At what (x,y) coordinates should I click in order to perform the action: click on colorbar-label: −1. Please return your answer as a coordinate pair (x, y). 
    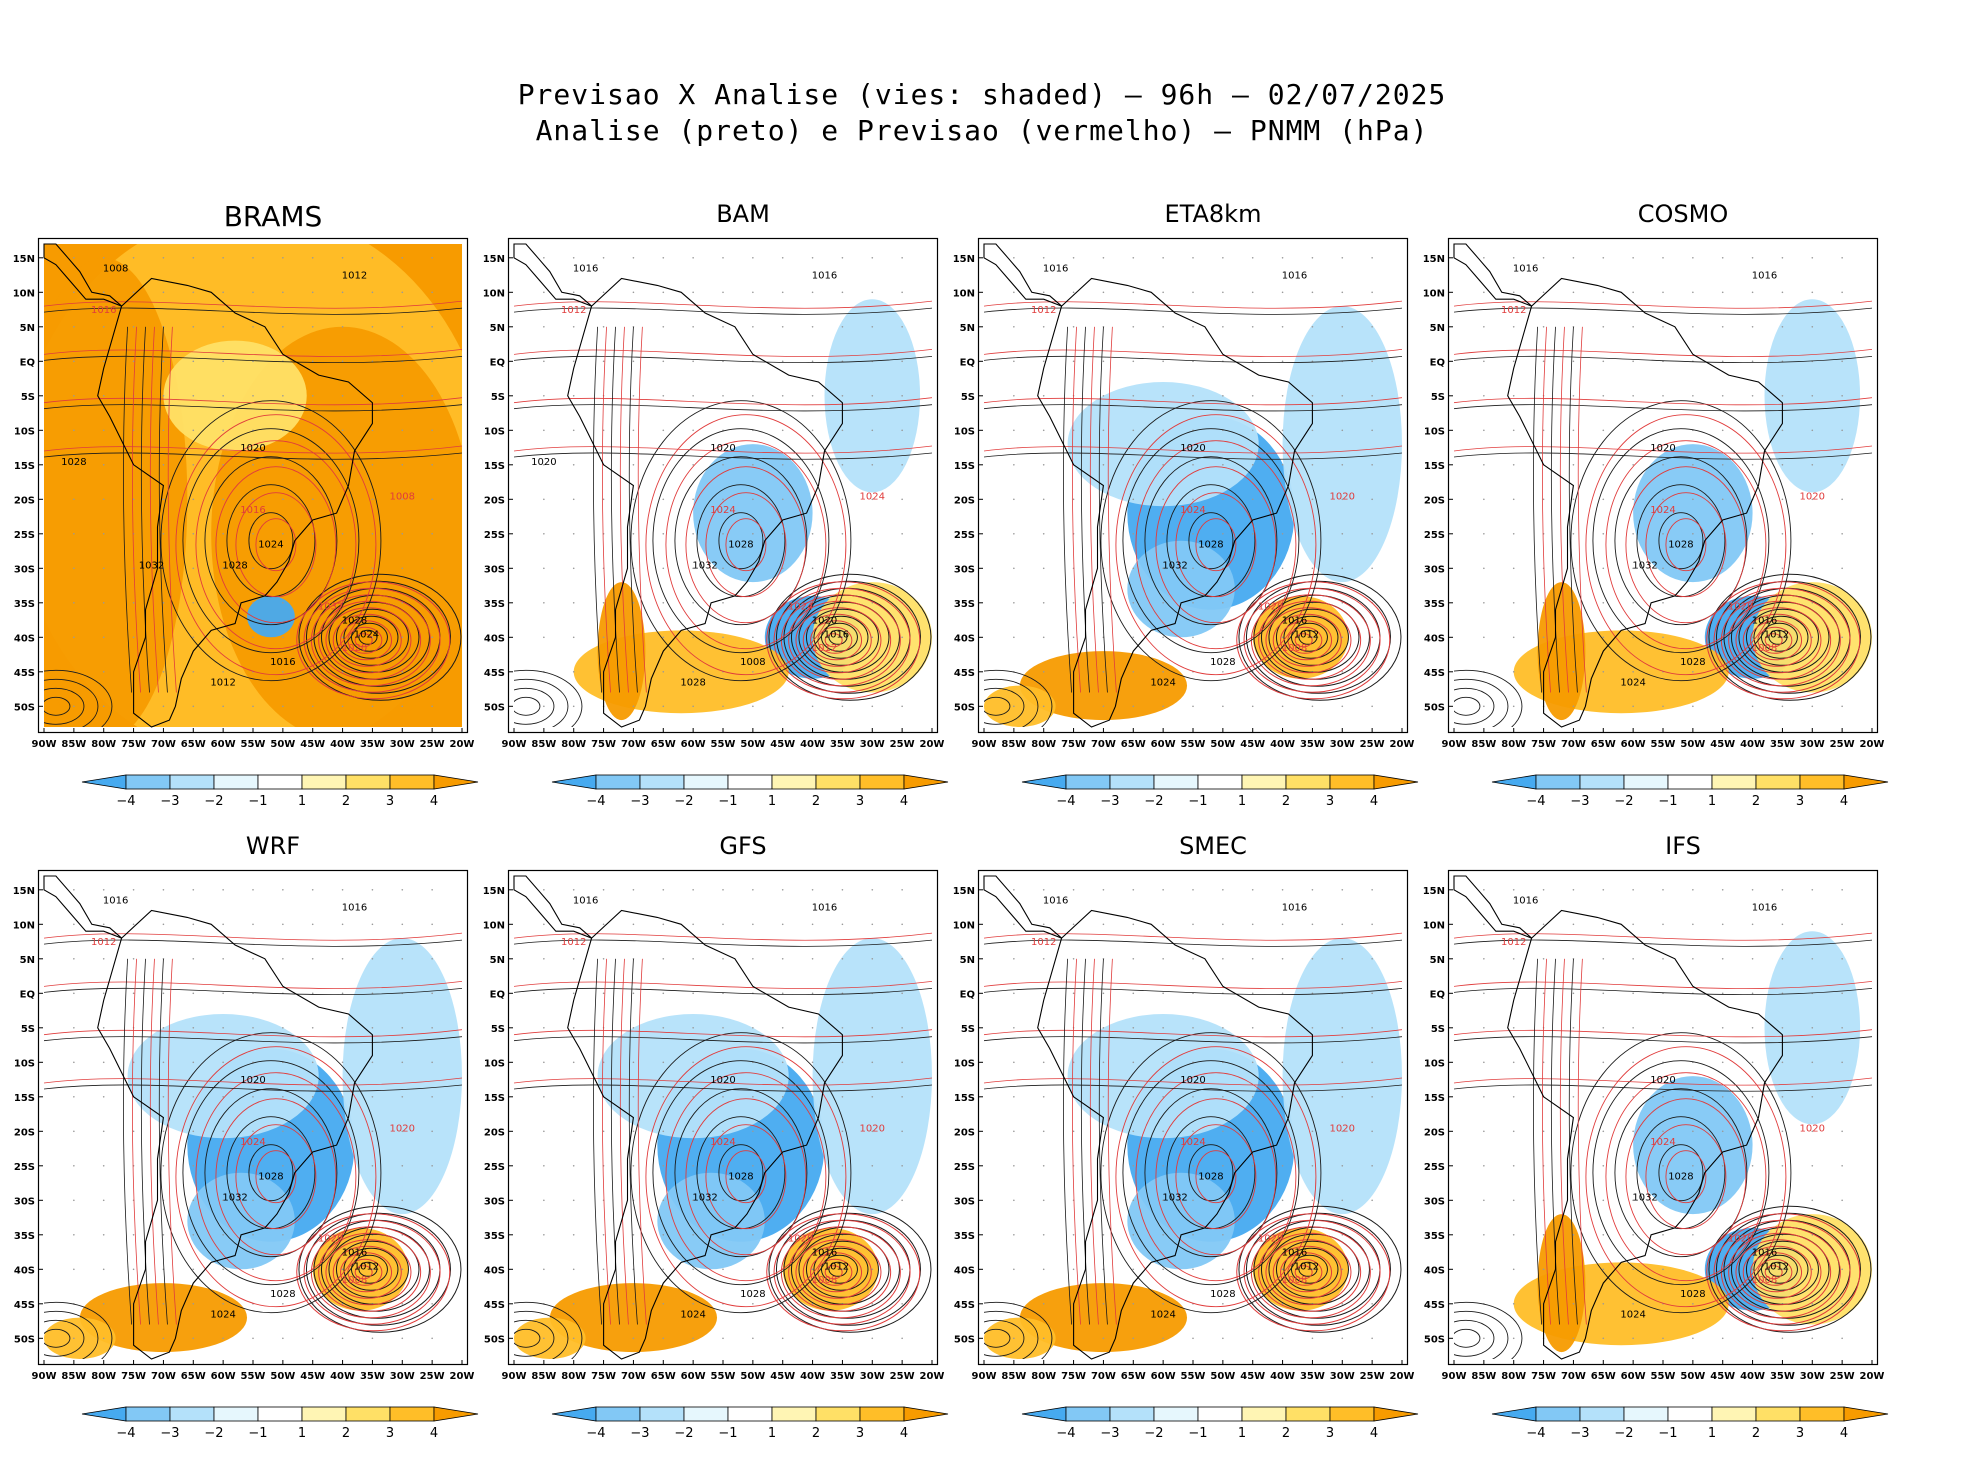
    Looking at the image, I should click on (1667, 801).